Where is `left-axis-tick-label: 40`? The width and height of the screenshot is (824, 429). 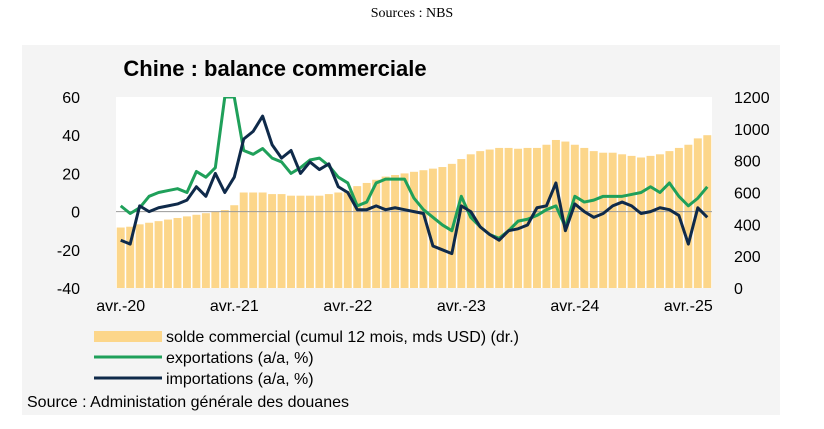
left-axis-tick-label: 40 is located at coordinates (71, 136).